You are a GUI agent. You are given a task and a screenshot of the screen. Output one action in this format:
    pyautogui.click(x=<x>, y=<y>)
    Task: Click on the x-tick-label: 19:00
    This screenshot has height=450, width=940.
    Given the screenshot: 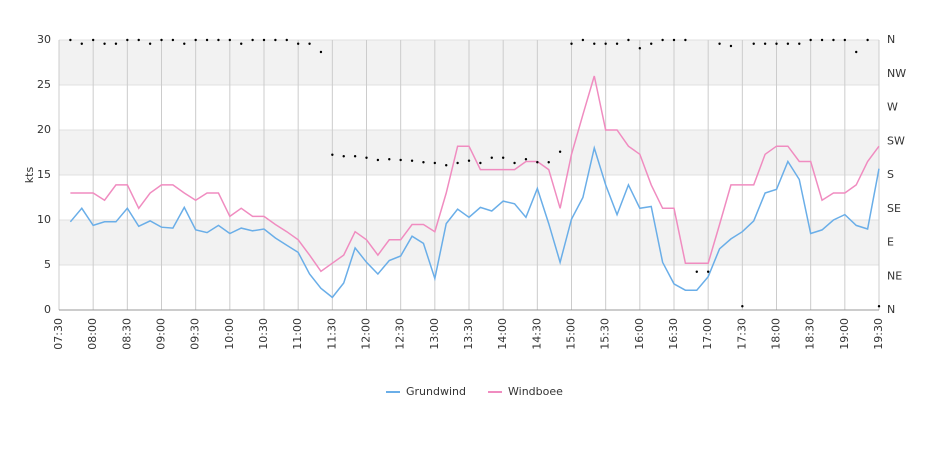 What is the action you would take?
    pyautogui.click(x=844, y=334)
    